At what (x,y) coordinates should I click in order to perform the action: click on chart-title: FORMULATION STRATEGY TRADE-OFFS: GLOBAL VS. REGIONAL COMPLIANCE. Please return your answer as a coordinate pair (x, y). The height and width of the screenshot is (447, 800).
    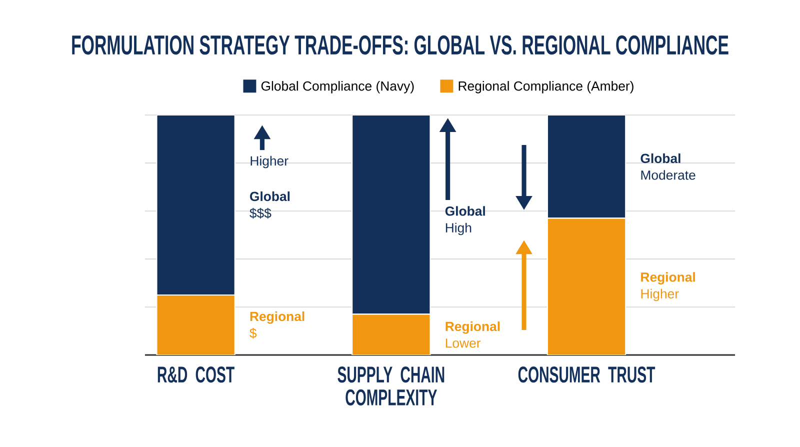
    Looking at the image, I should click on (400, 45).